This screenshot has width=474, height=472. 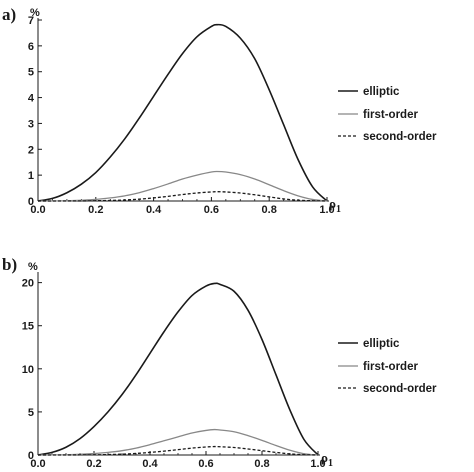 I want to click on panel-a-x-axis-label: ρ1, so click(x=335, y=205).